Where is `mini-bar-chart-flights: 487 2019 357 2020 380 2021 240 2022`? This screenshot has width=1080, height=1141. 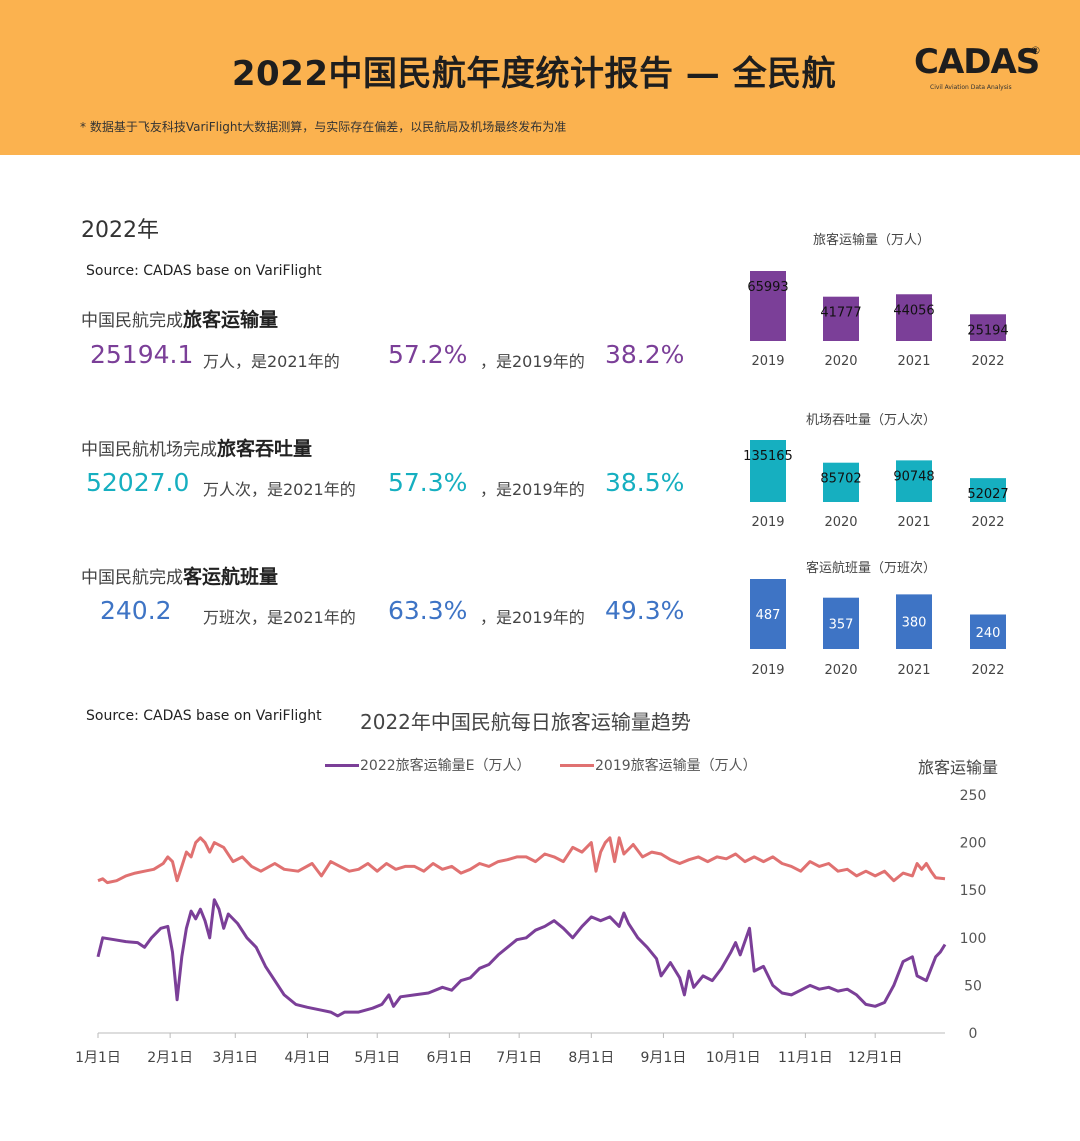 mini-bar-chart-flights: 487 2019 357 2020 380 2021 240 2022 is located at coordinates (878, 628).